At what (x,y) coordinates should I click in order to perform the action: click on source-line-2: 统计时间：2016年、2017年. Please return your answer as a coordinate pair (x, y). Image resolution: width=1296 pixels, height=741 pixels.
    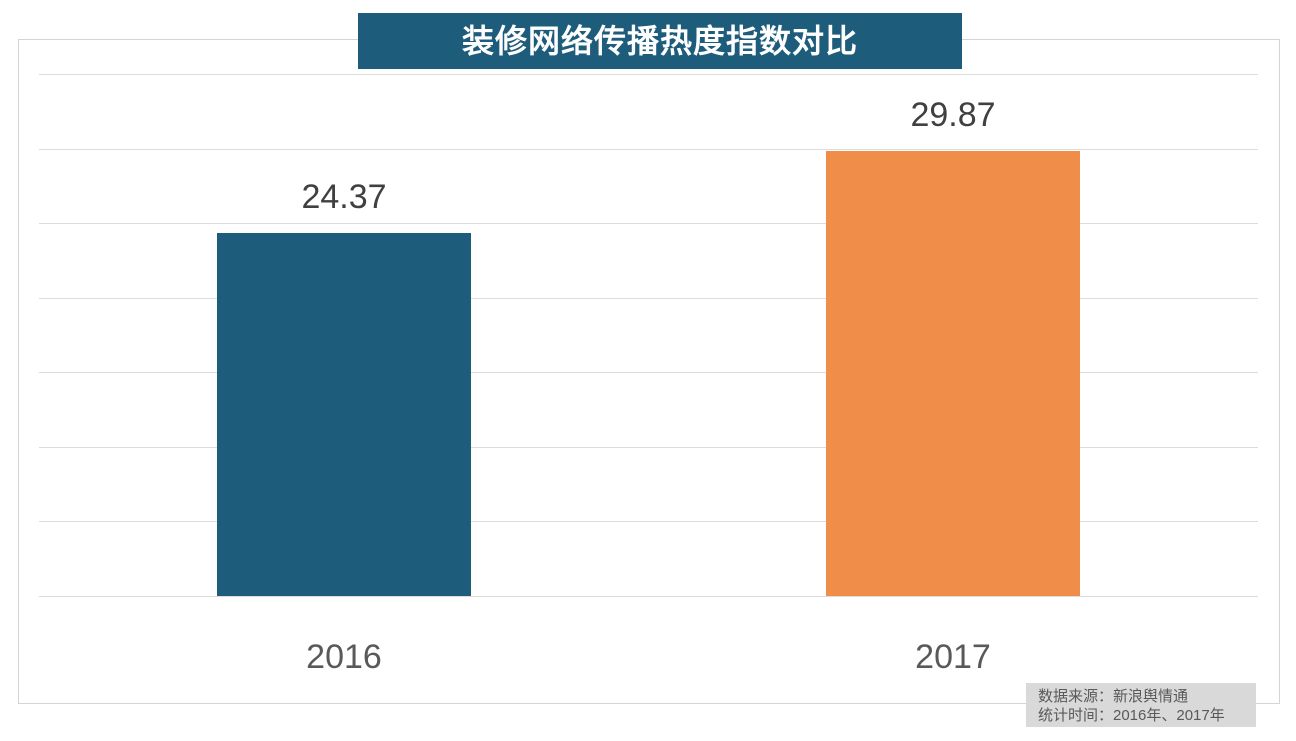
    Looking at the image, I should click on (1131, 715).